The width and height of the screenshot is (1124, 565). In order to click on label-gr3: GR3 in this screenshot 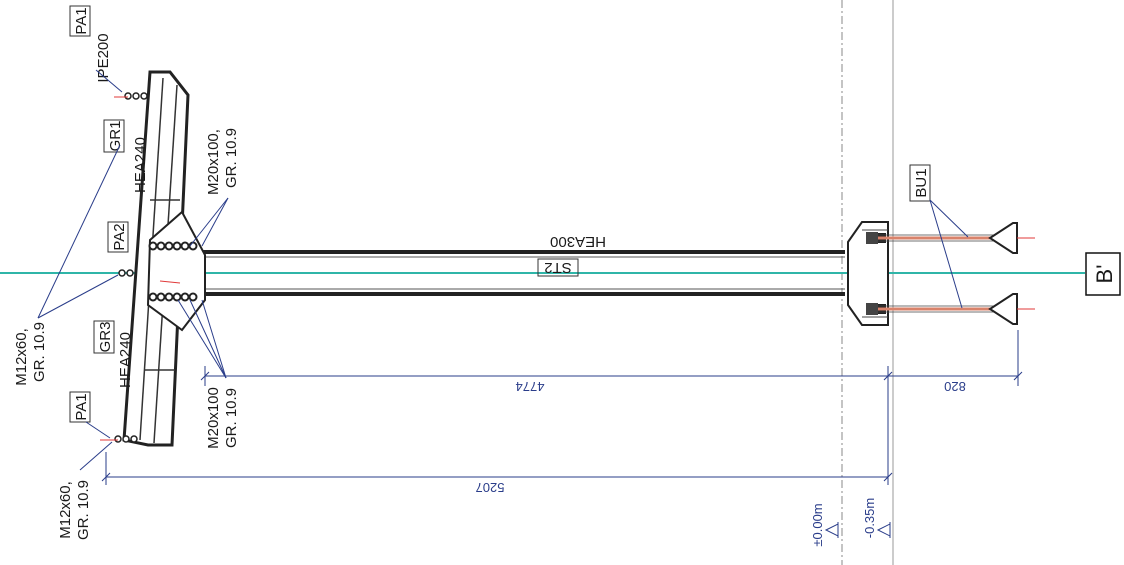, I will do `click(105, 337)`.